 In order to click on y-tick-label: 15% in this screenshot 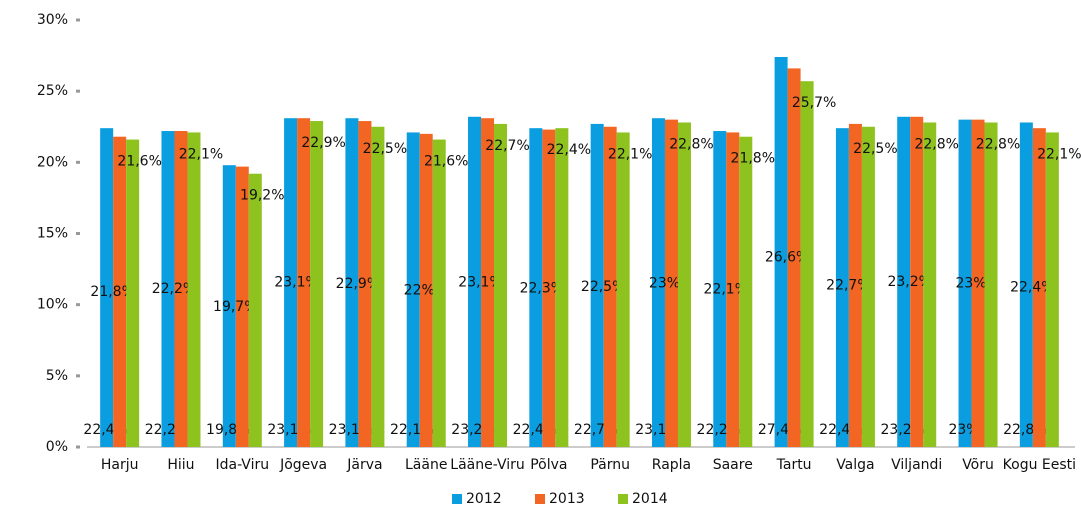, I will do `click(52, 234)`.